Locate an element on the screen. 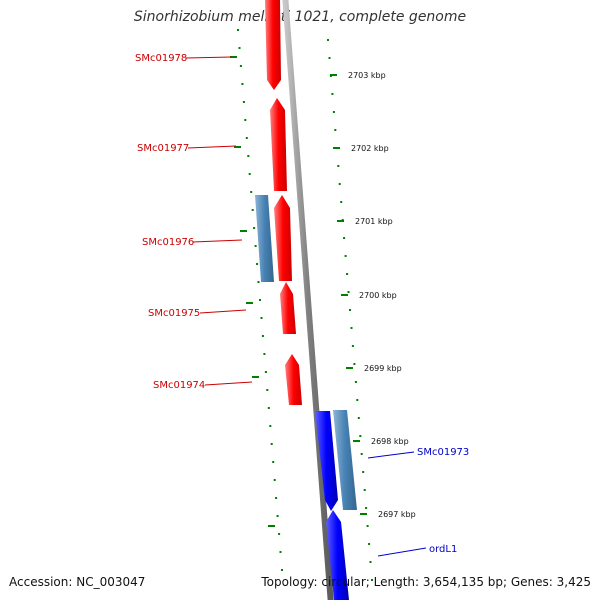 Image resolution: width=600 pixels, height=600 pixels. ruler-label-2700: 2700 kbp is located at coordinates (378, 295).